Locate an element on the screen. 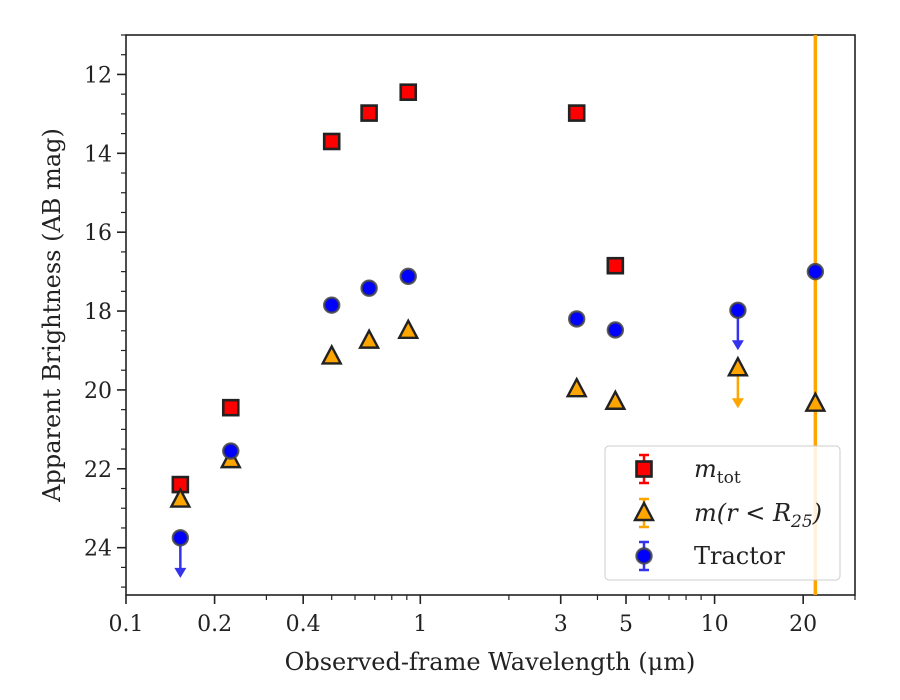  legend-entry: m(r < R25) is located at coordinates (727, 514).